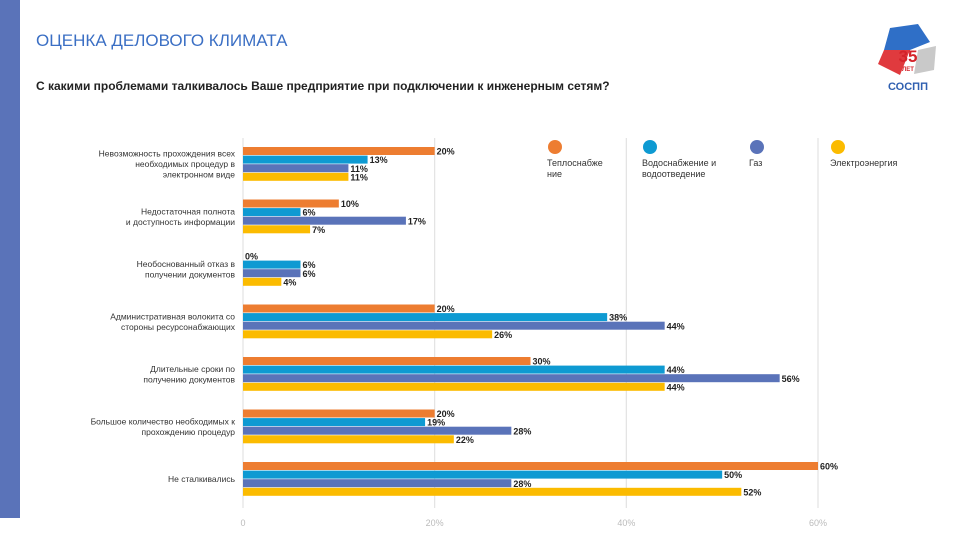 The width and height of the screenshot is (957, 538). What do you see at coordinates (178, 327) in the screenshot?
I see `category-label: стороны ресурсонабжающих` at bounding box center [178, 327].